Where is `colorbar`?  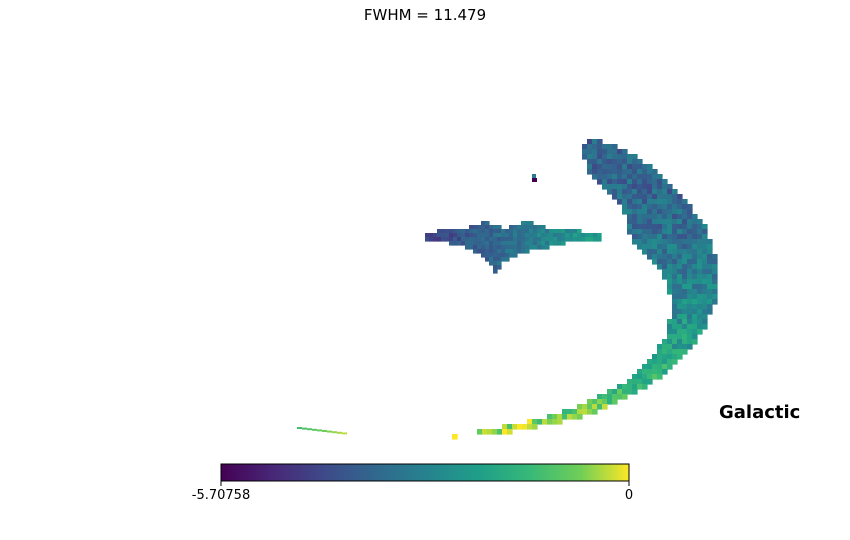
colorbar is located at coordinates (425, 472).